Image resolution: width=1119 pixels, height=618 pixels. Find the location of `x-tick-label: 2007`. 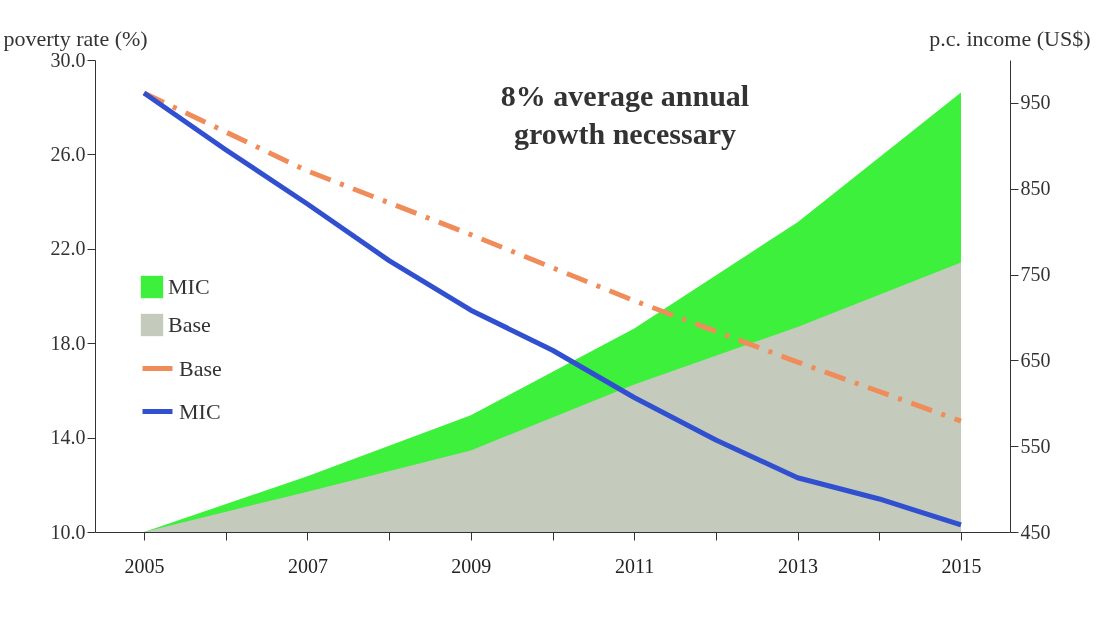

x-tick-label: 2007 is located at coordinates (307, 565).